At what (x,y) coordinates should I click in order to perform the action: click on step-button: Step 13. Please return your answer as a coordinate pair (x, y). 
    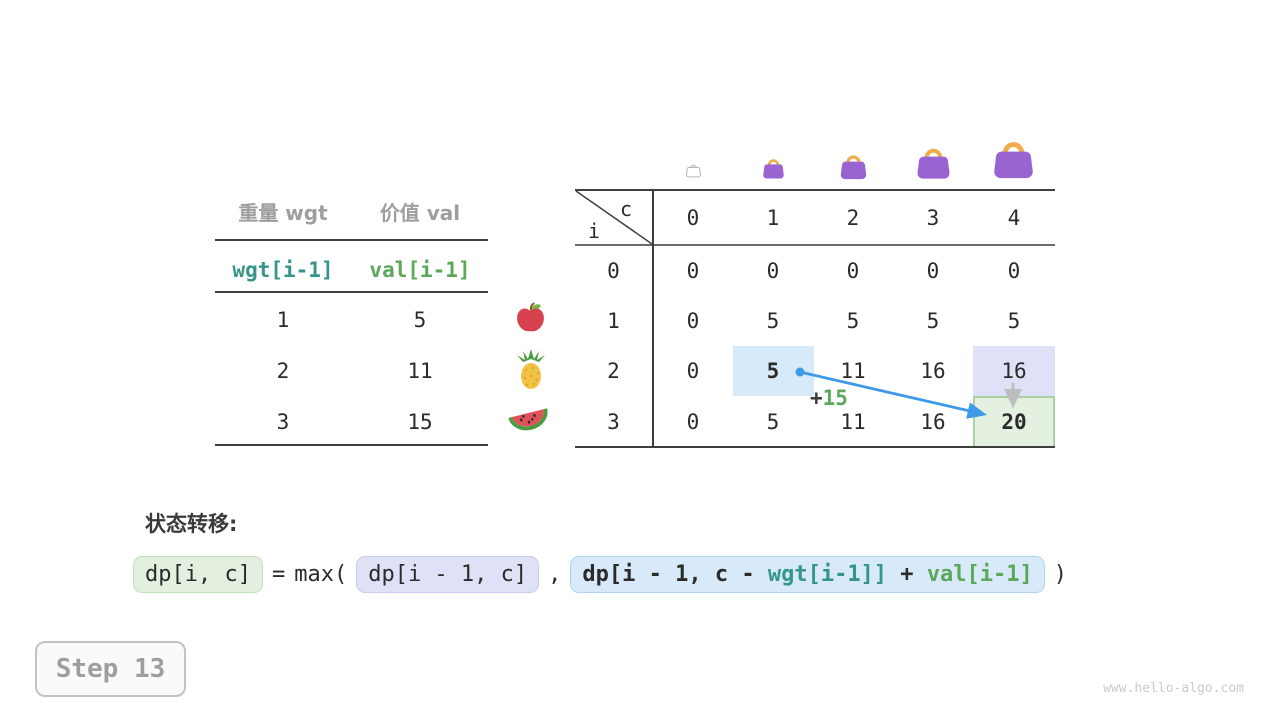
    Looking at the image, I should click on (110, 669).